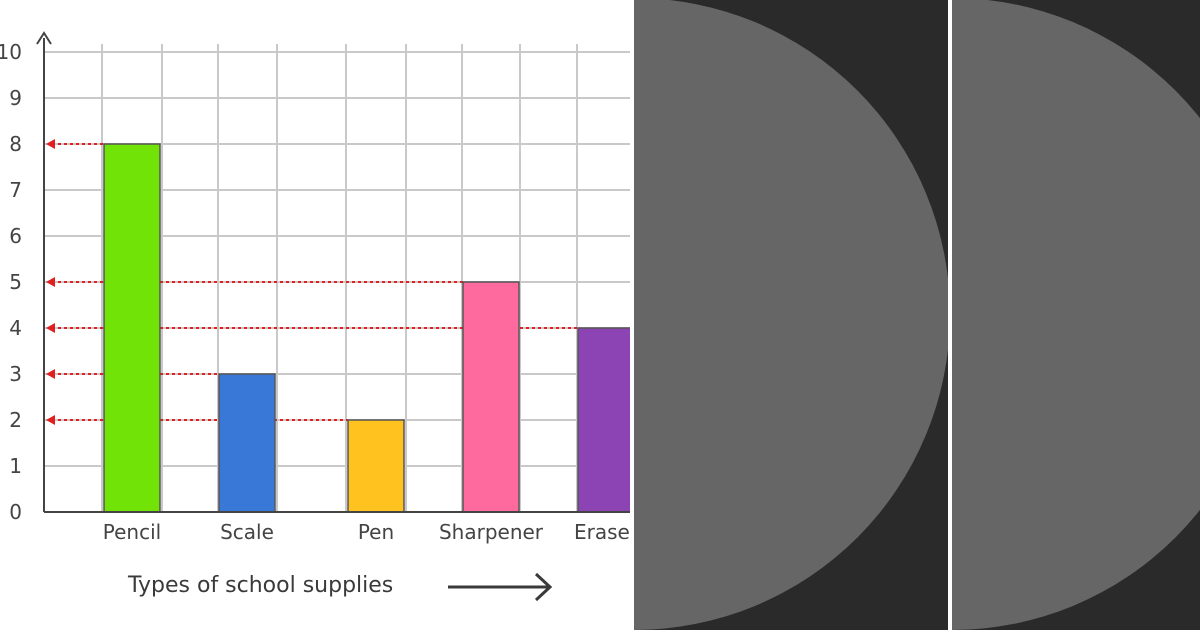 Image resolution: width=1200 pixels, height=630 pixels. What do you see at coordinates (15, 328) in the screenshot?
I see `y-tick-label: 4` at bounding box center [15, 328].